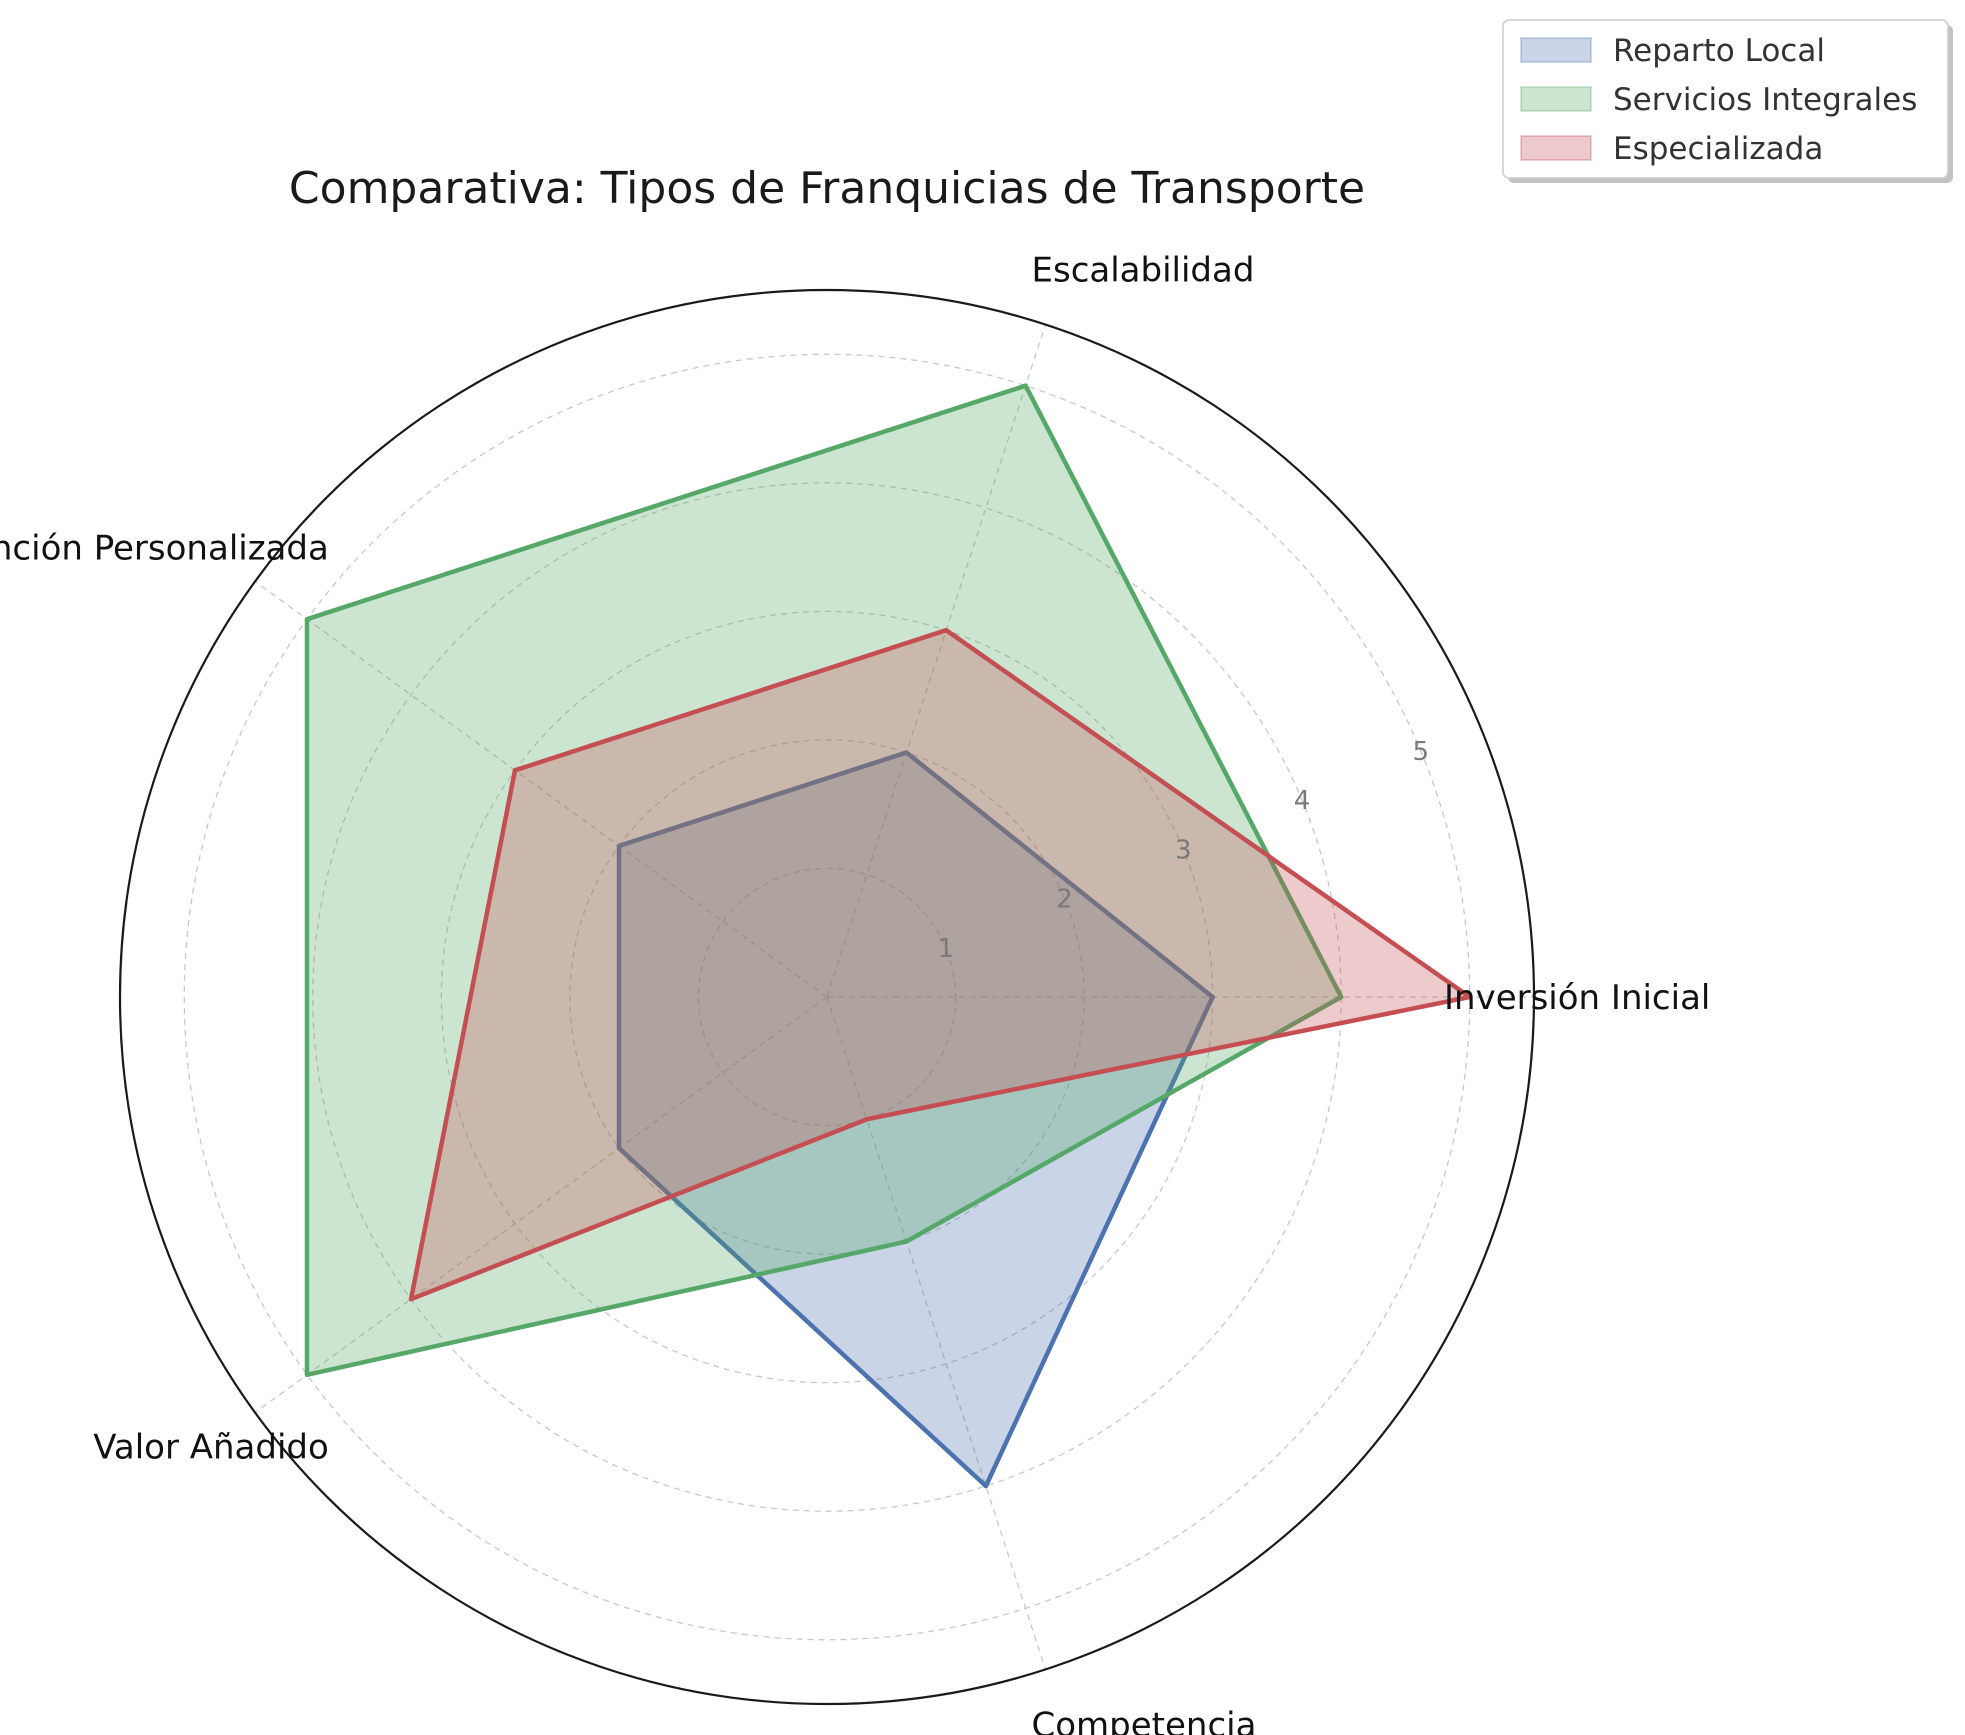  I want to click on legend-box, so click(1725, 99).